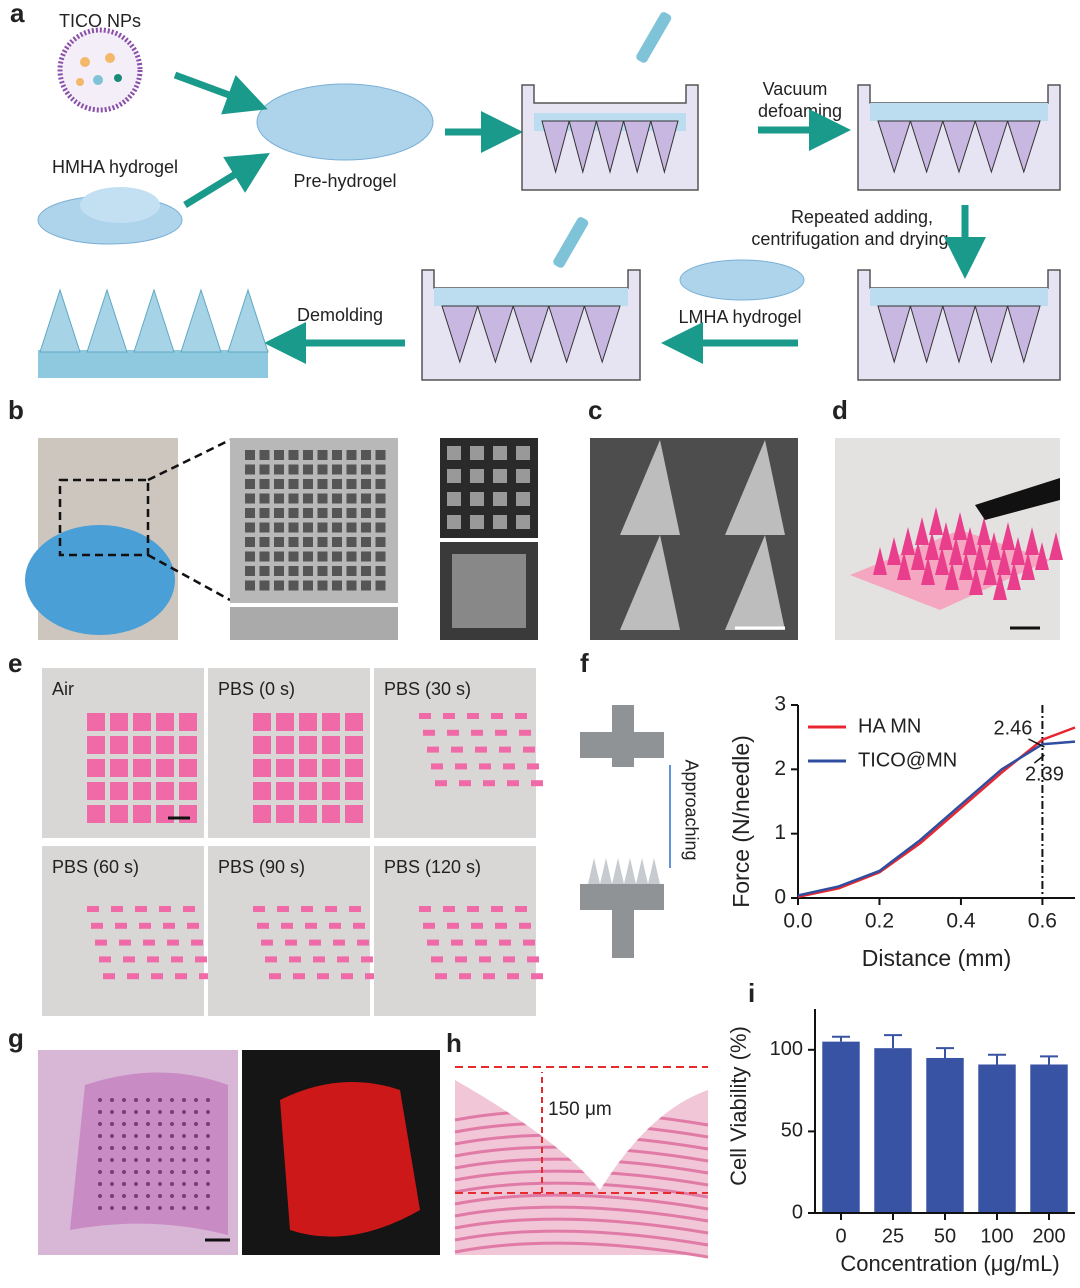 This screenshot has height=1288, width=1080. I want to click on zoom-line, so click(189, 460).